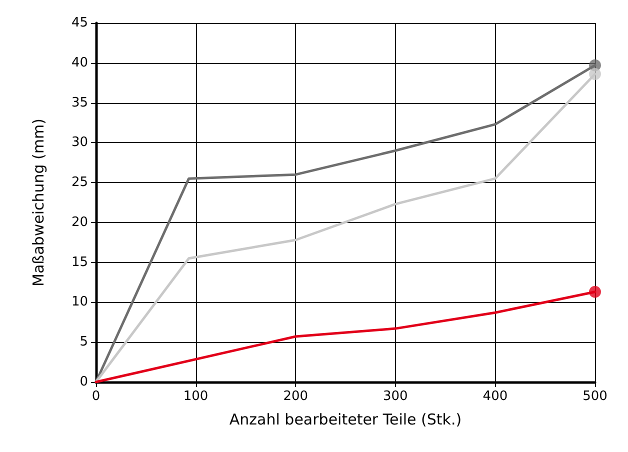 This screenshot has width=628, height=452. Describe the element at coordinates (79, 23) in the screenshot. I see `y-tick-label: 45` at that location.